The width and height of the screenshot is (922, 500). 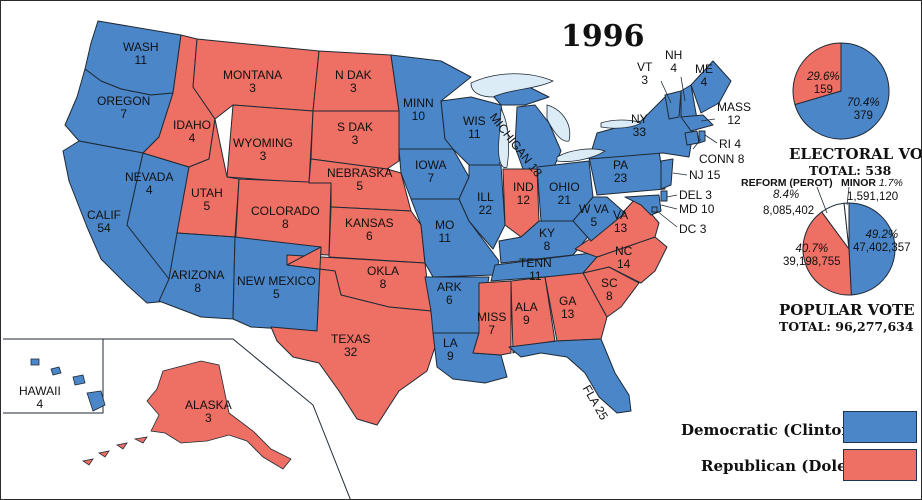 What do you see at coordinates (667, 219) in the screenshot?
I see `leader-dc` at bounding box center [667, 219].